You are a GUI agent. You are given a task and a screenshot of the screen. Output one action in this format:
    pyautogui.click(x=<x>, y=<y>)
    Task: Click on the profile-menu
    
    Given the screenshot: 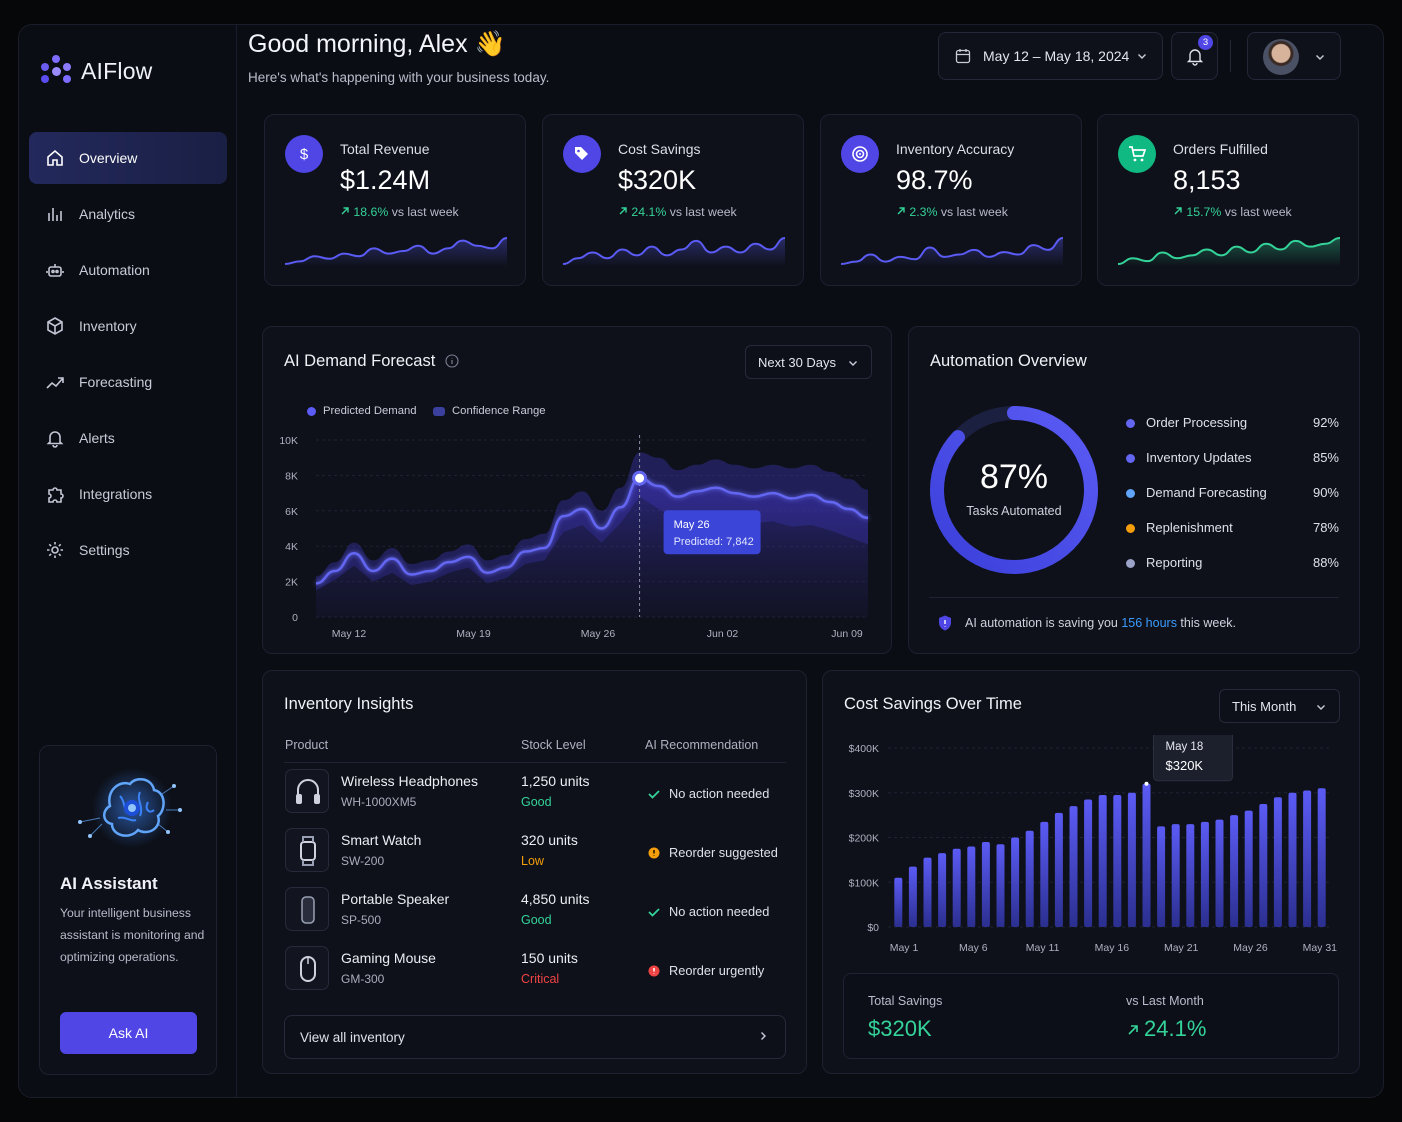 What is the action you would take?
    pyautogui.click(x=1294, y=56)
    